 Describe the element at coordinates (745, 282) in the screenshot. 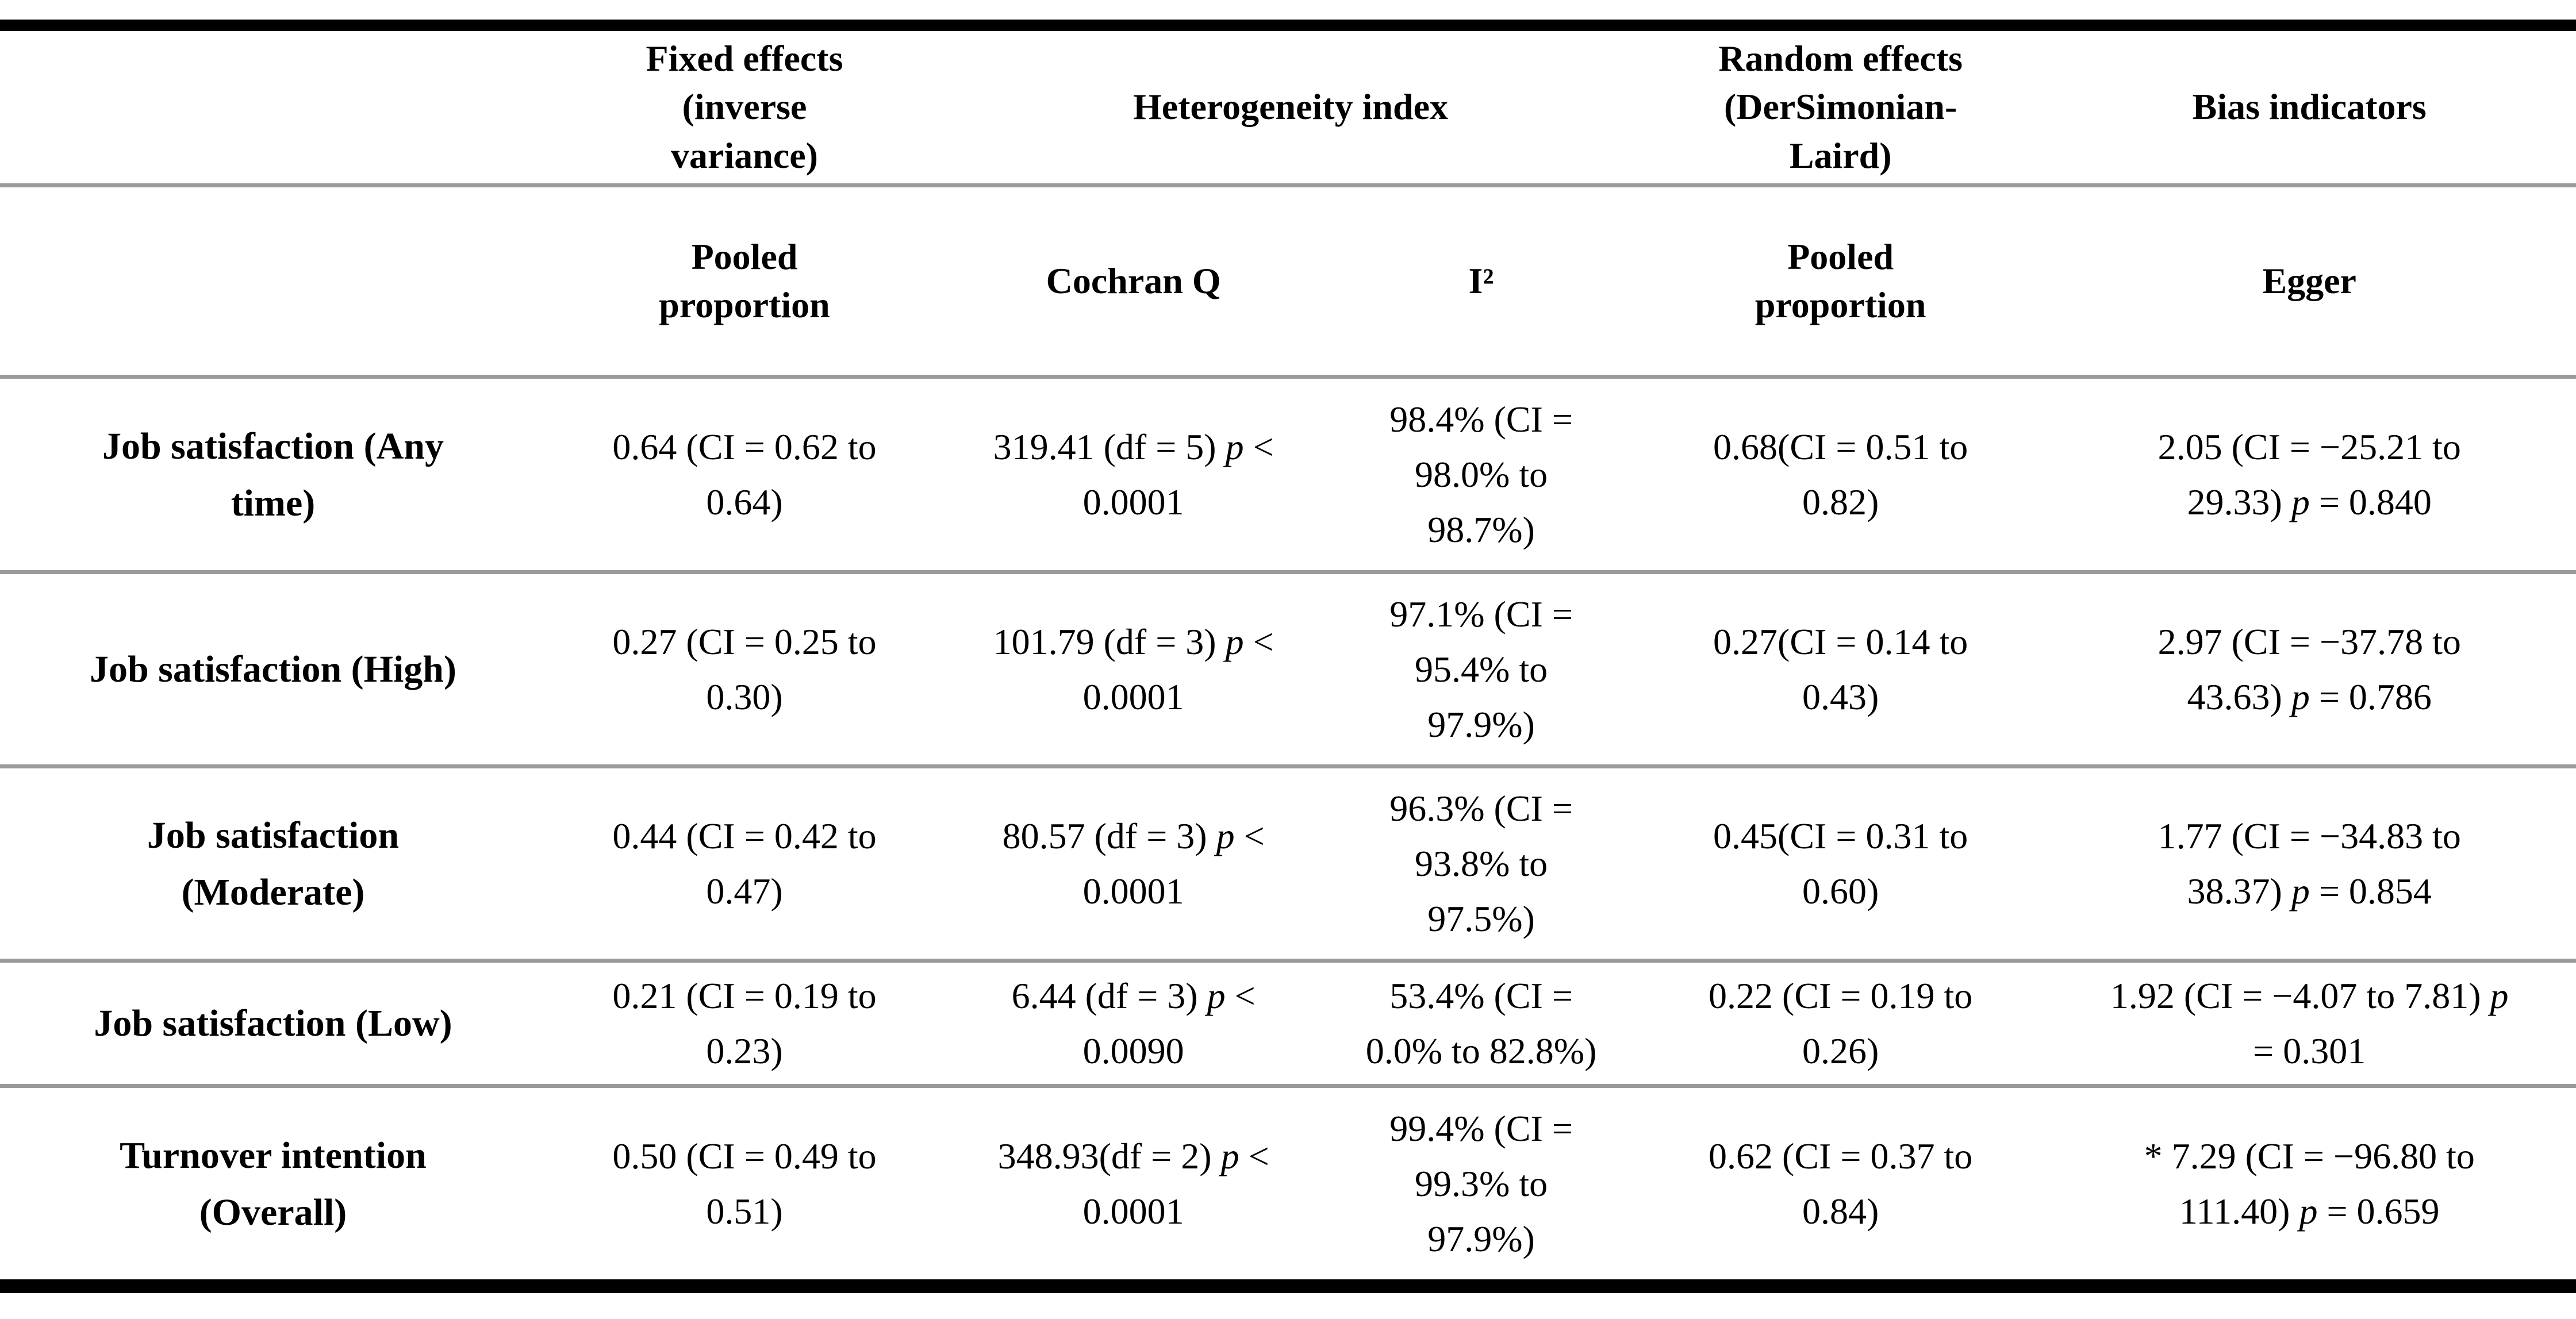

I see `sub-header-fixed-pooled-proportion: Pooled proportion` at that location.